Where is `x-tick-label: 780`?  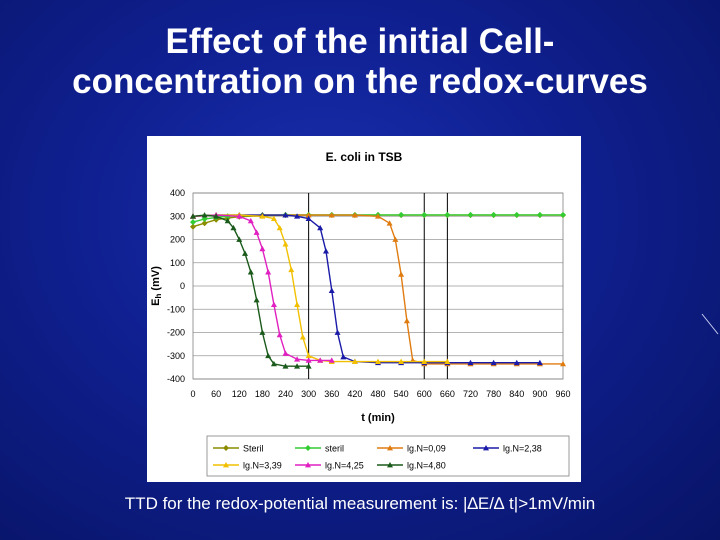 x-tick-label: 780 is located at coordinates (493, 394).